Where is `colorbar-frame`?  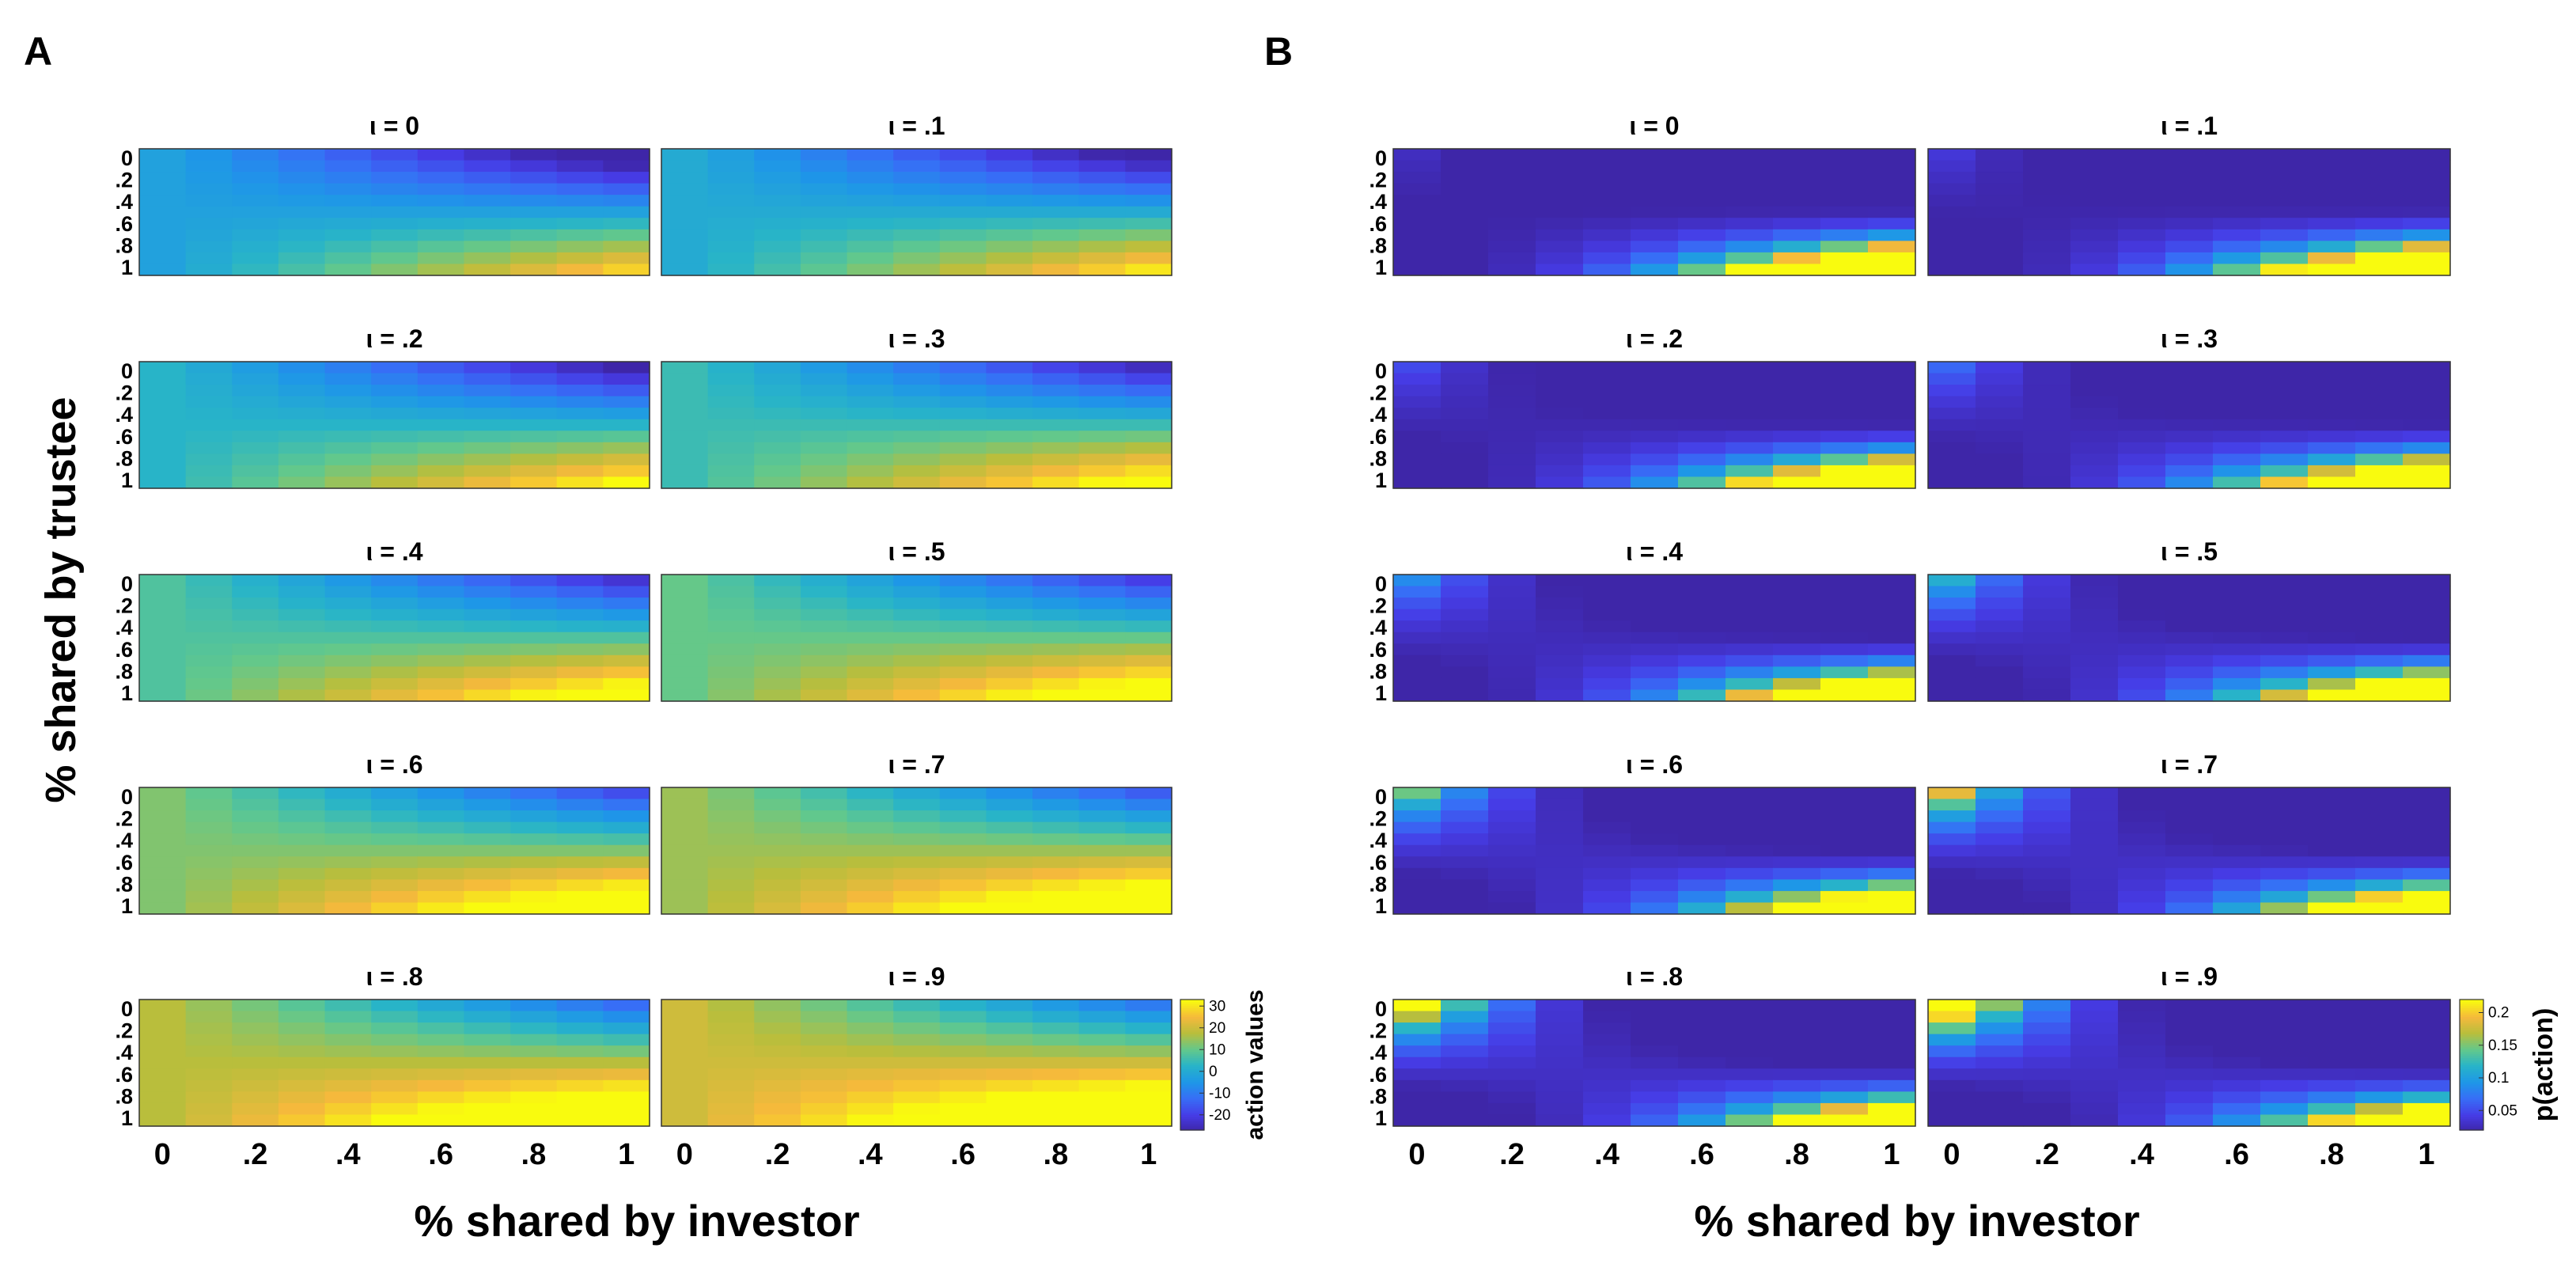
colorbar-frame is located at coordinates (1192, 1065).